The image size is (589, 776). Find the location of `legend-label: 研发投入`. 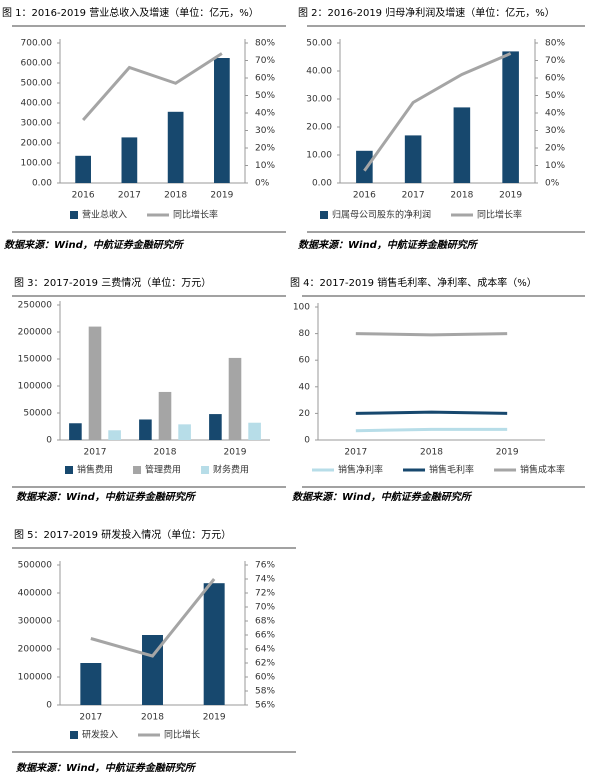

legend-label: 研发投入 is located at coordinates (100, 735).